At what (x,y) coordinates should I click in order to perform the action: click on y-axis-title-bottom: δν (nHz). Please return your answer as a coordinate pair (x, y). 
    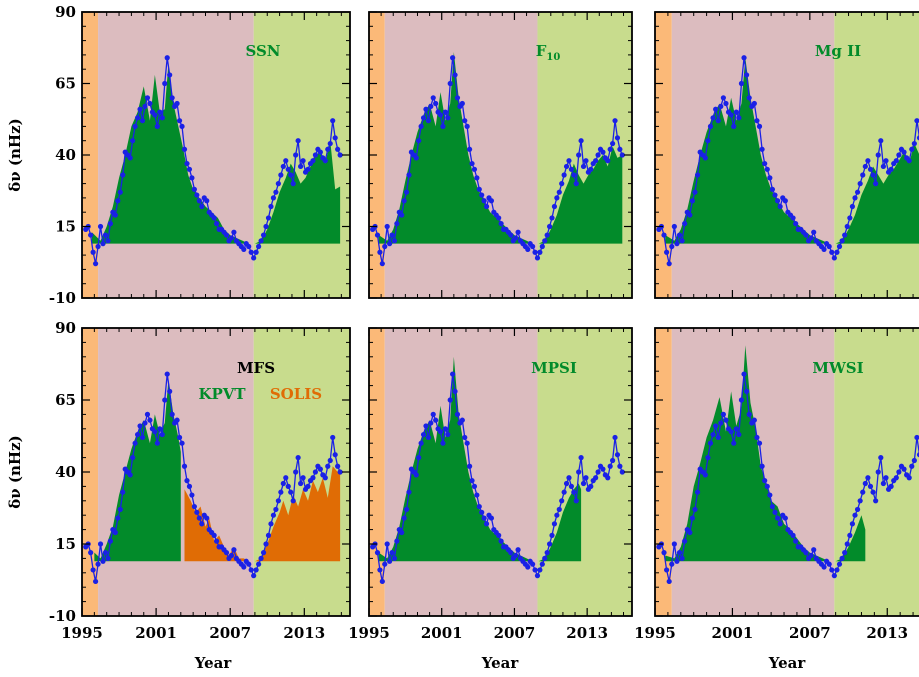
    Looking at the image, I should click on (15, 471).